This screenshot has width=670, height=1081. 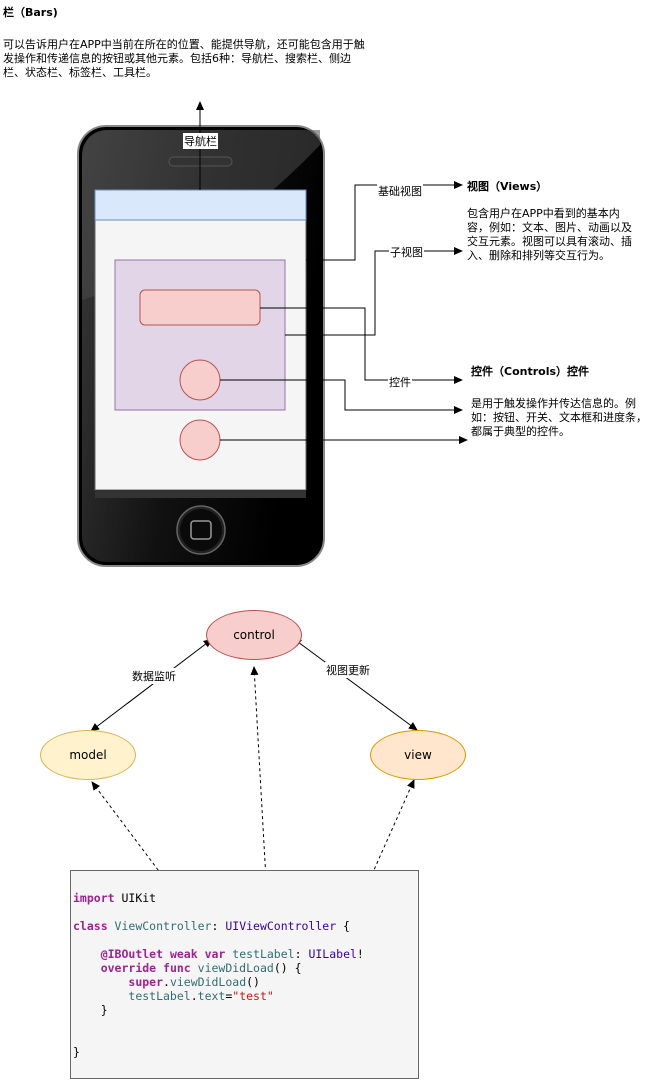 I want to click on base-view-label: 基础视图, so click(x=400, y=191).